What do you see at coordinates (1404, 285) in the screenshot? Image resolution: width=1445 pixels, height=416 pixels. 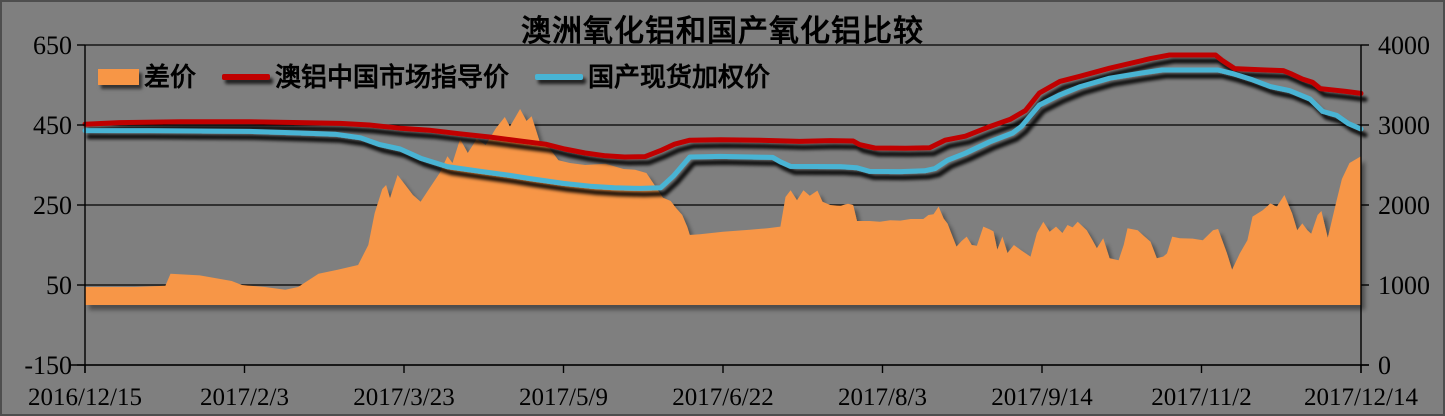 I see `y-right-label-1000: 1000` at bounding box center [1404, 285].